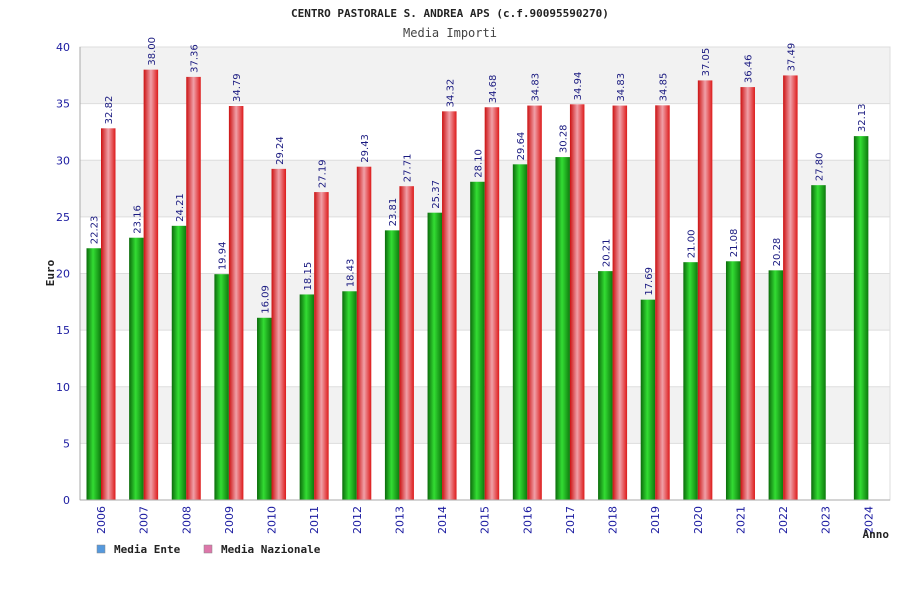 Image resolution: width=900 pixels, height=604 pixels. Describe the element at coordinates (63, 274) in the screenshot. I see `y-tick-label: 20` at that location.